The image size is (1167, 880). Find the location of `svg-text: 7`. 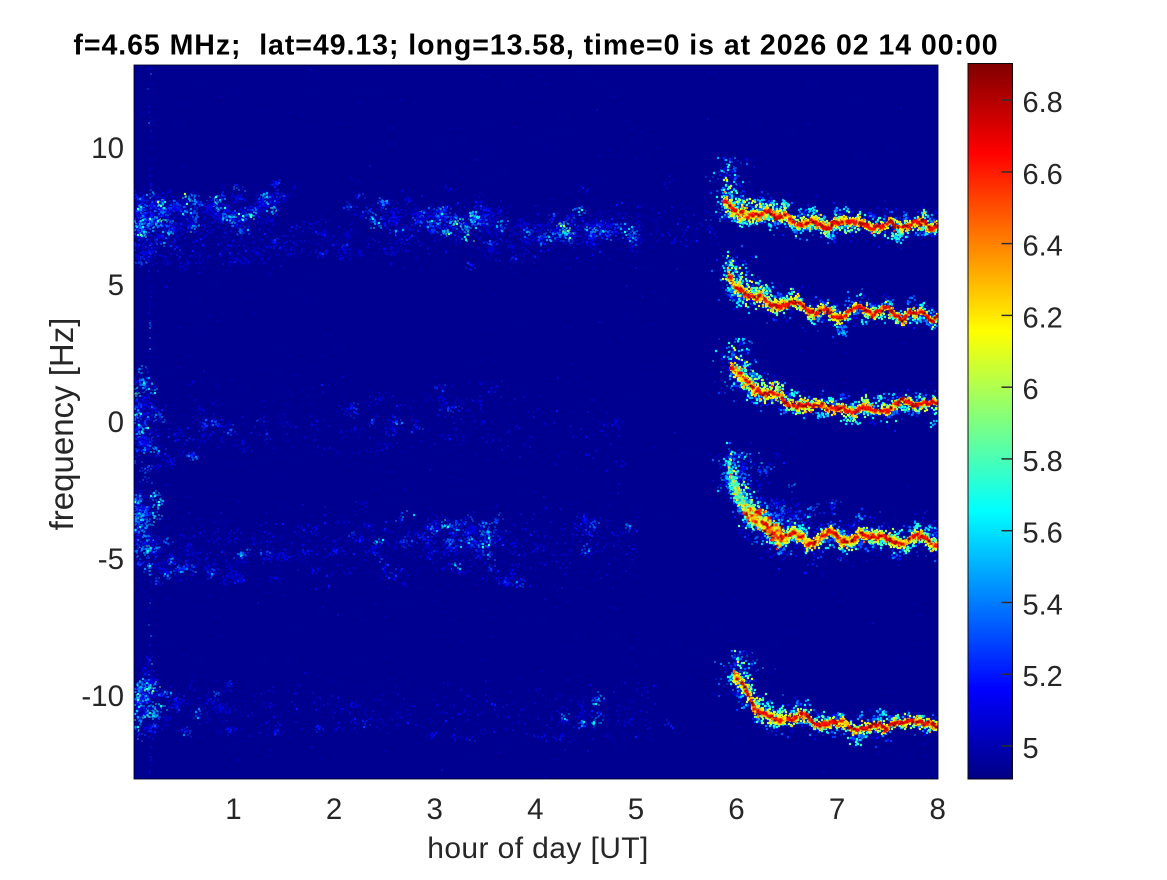

svg-text: 7 is located at coordinates (837, 809).